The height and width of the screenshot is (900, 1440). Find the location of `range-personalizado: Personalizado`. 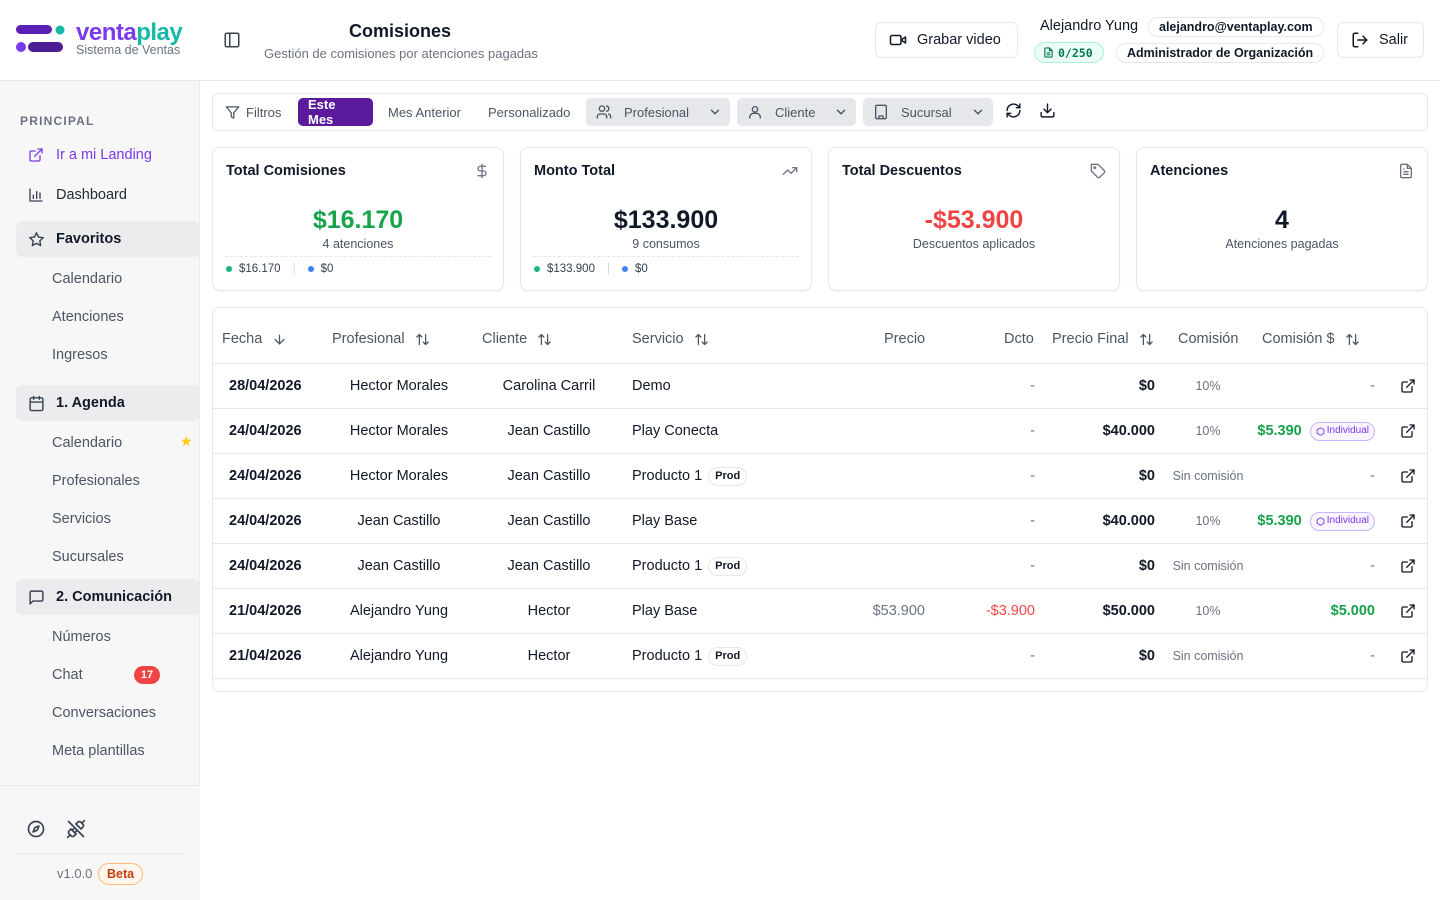

range-personalizado: Personalizado is located at coordinates (529, 112).